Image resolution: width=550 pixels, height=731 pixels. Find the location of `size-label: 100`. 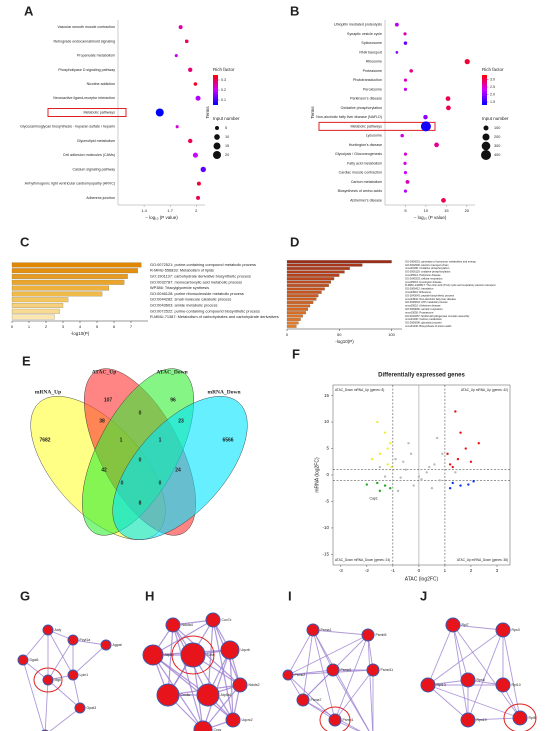

size-label: 100 is located at coordinates (497, 128).